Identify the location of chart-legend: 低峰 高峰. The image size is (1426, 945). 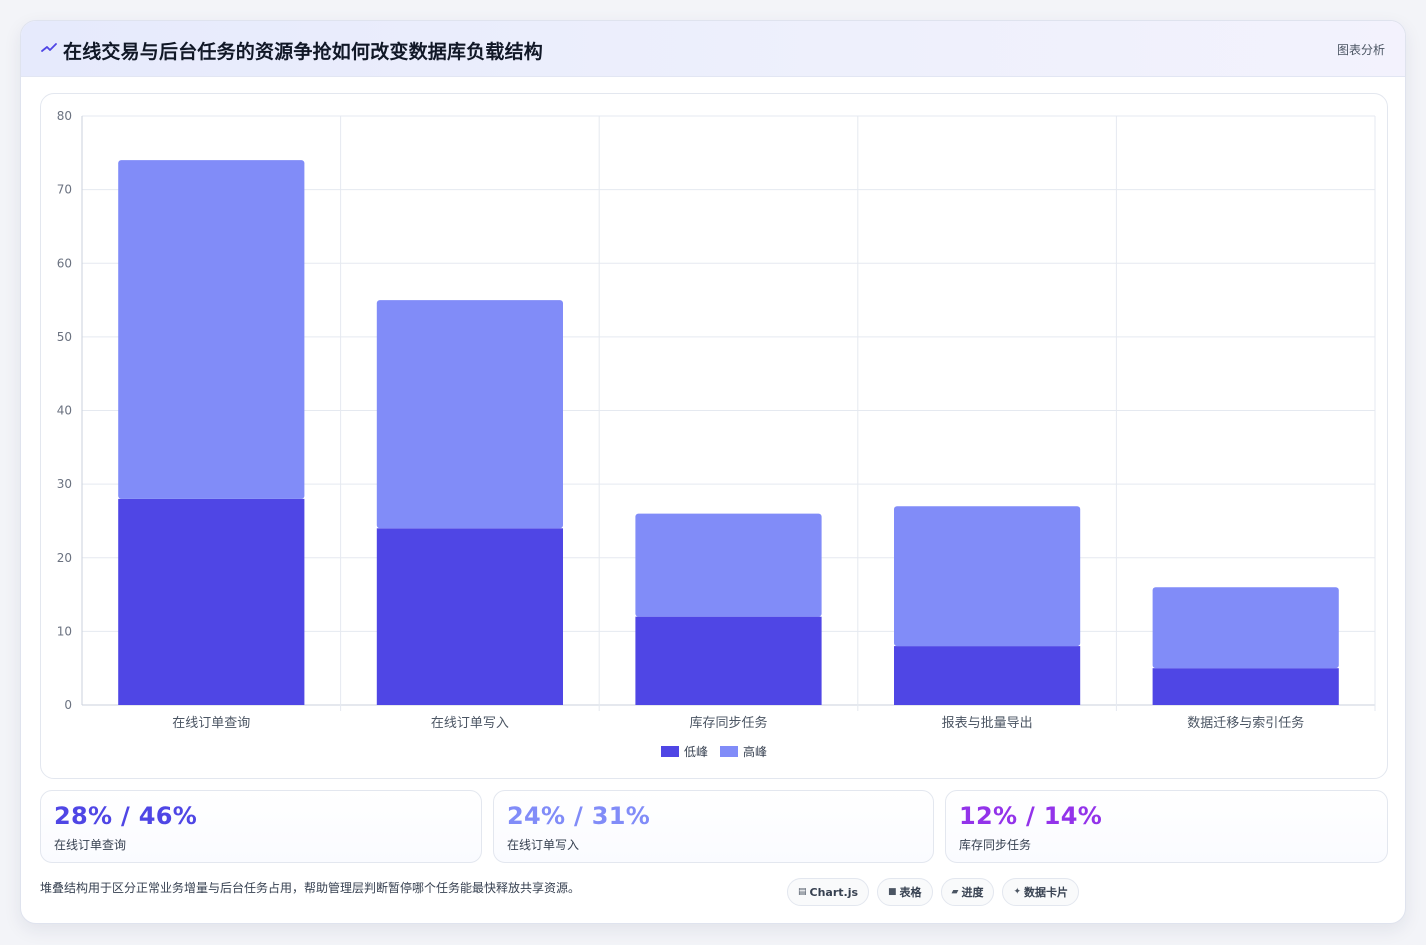
(714, 751).